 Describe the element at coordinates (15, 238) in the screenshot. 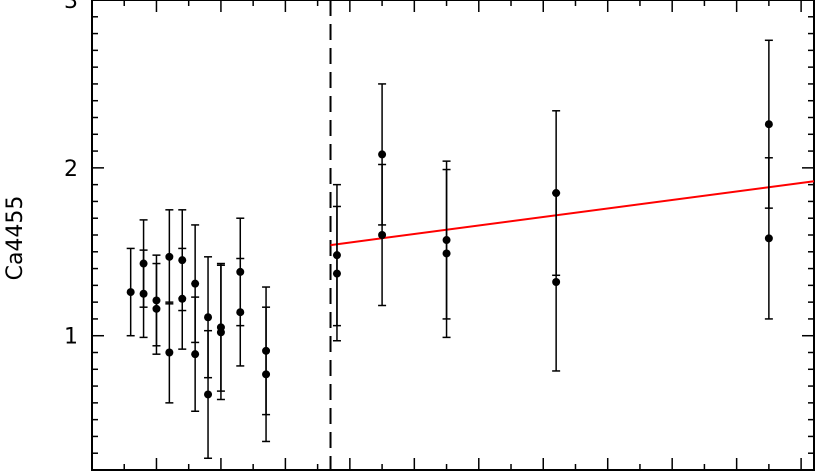

I see `y-axis-label: Ca4455` at that location.